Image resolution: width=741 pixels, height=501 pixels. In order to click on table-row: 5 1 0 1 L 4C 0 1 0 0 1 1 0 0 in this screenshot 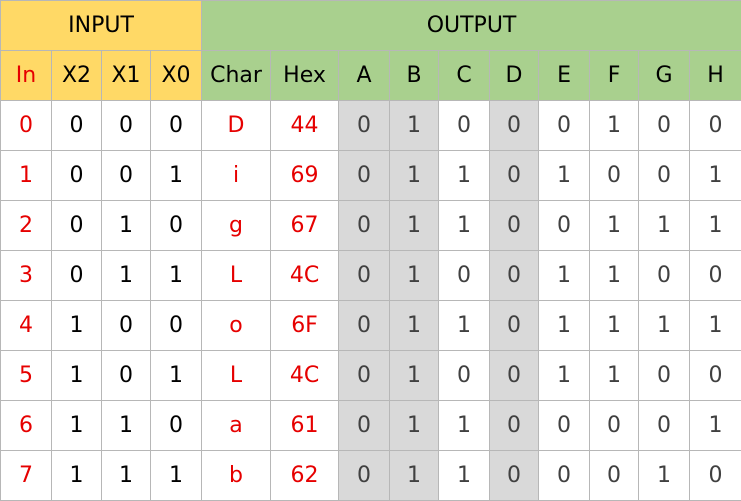, I will do `click(370, 375)`.